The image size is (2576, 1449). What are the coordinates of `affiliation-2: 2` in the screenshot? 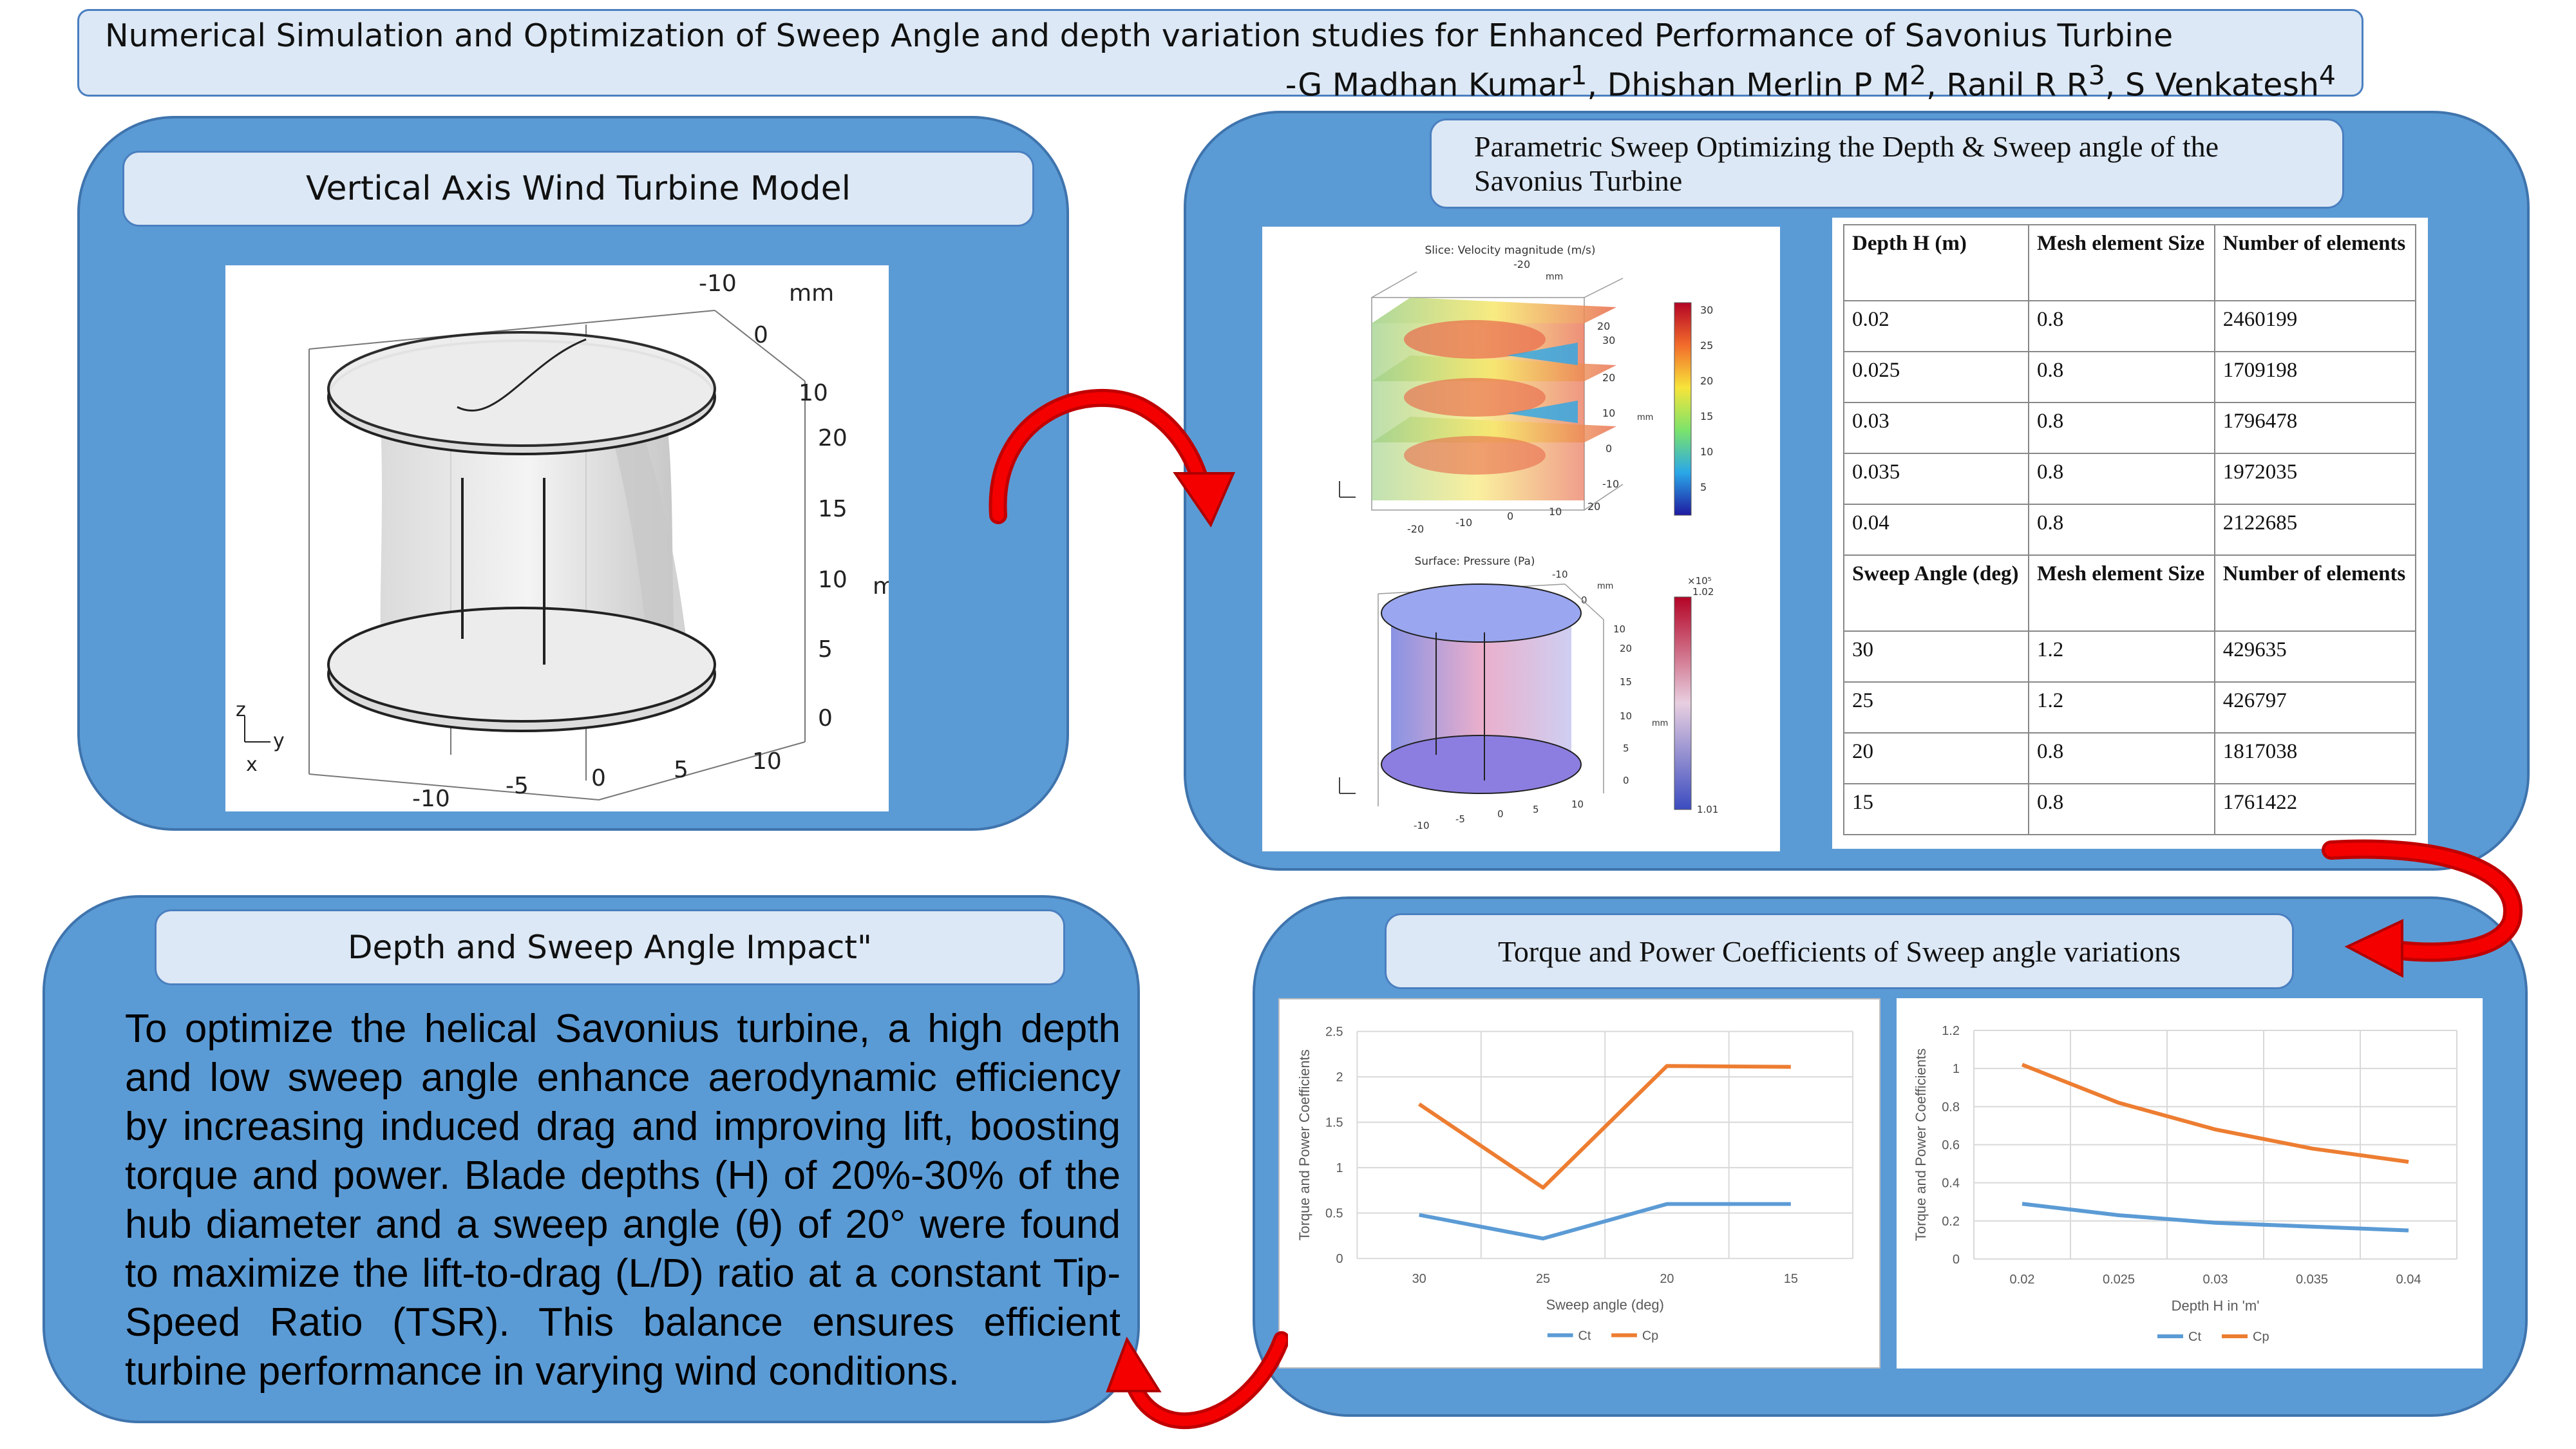 It's located at (1918, 75).